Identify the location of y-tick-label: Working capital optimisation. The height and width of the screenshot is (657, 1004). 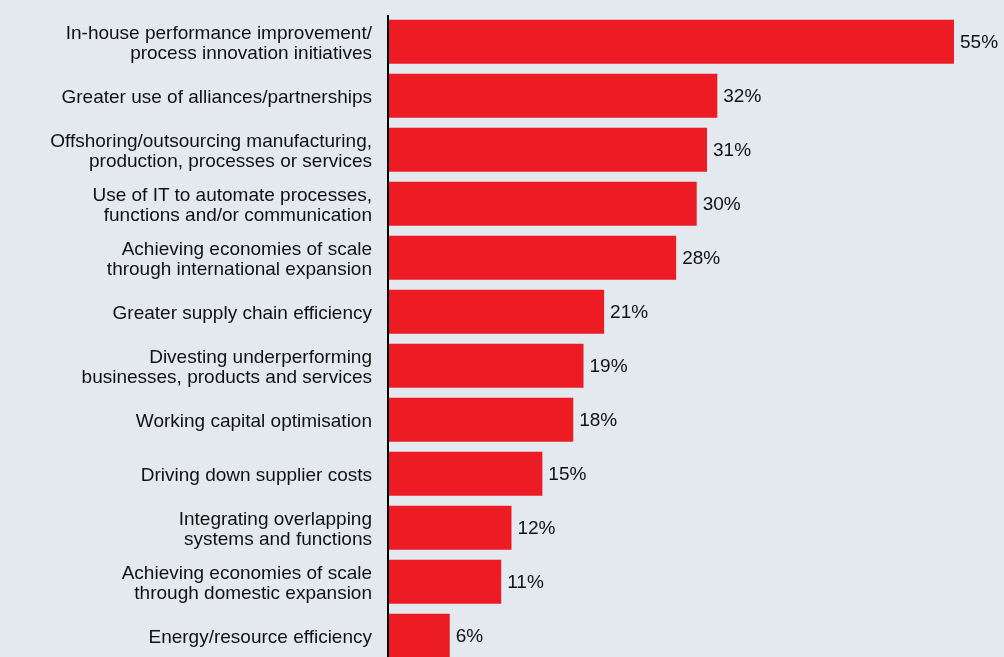
(253, 420).